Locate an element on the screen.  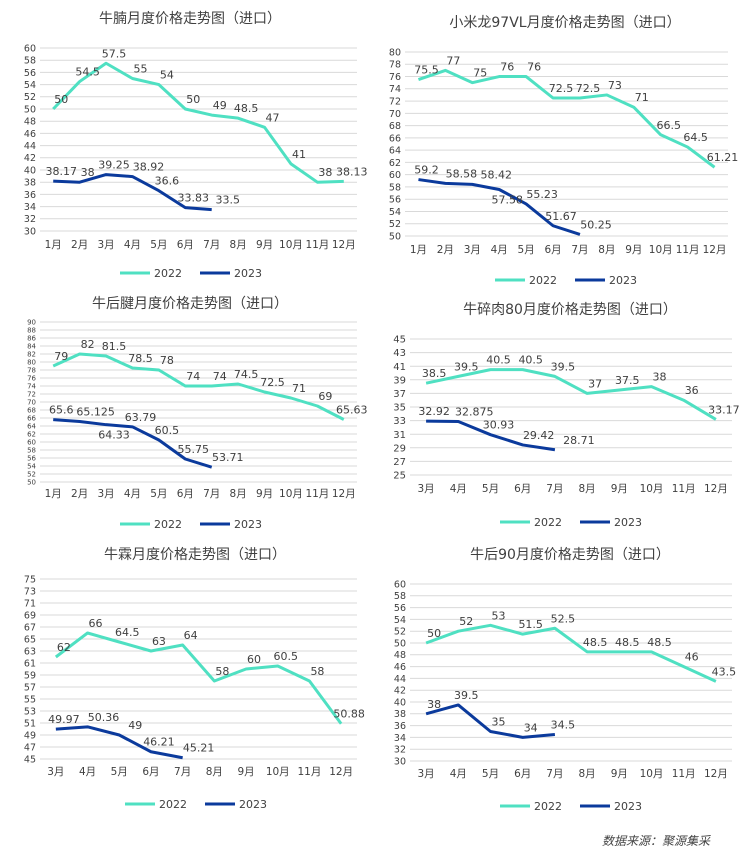
data-label: 76 is located at coordinates (507, 67).